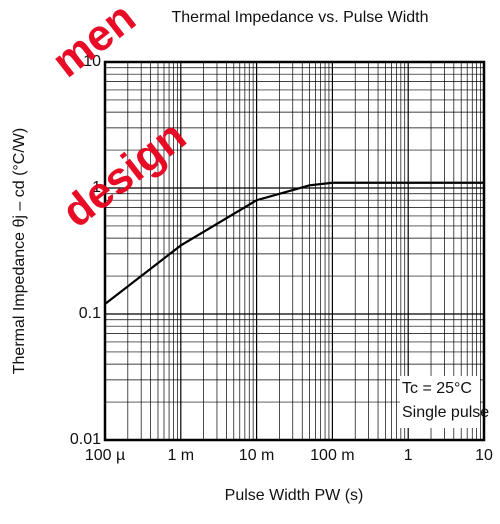 Image resolution: width=500 pixels, height=524 pixels. What do you see at coordinates (437, 388) in the screenshot?
I see `annotation: Tc = 25°C` at bounding box center [437, 388].